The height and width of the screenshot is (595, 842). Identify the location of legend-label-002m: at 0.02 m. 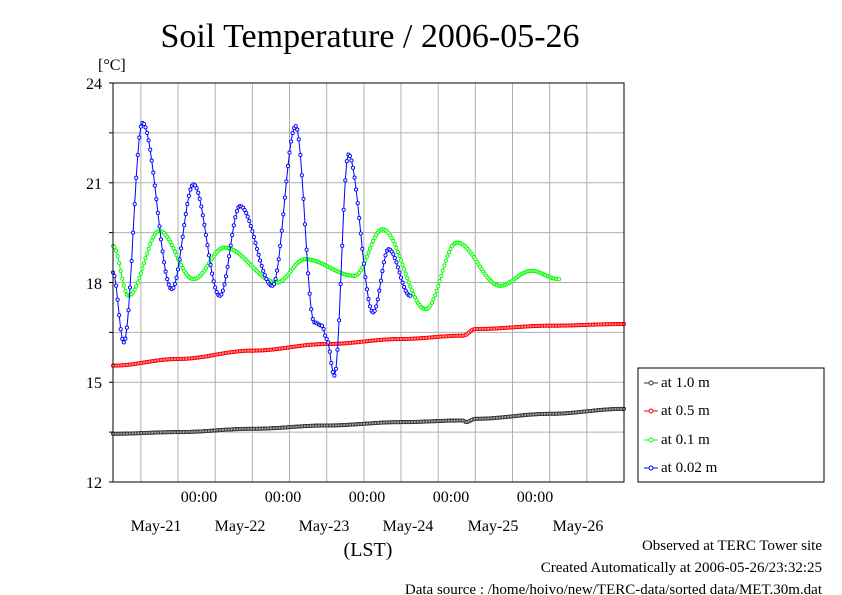
(689, 468).